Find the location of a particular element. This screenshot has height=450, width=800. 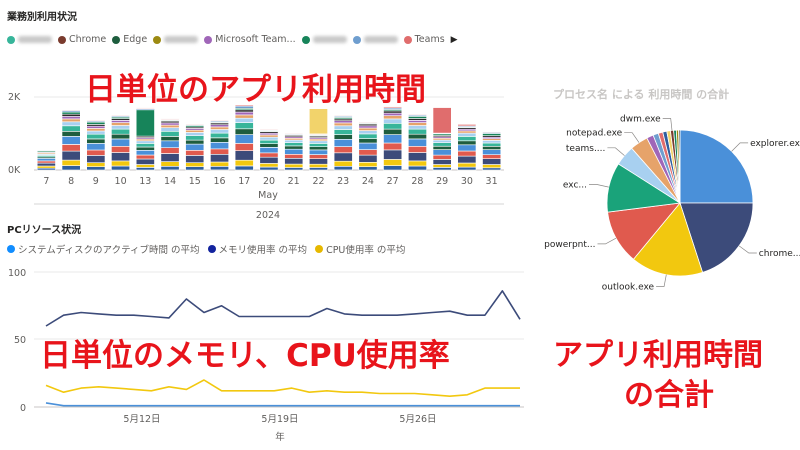

legend-item: システムディスクのアクティブ時間 の平均 is located at coordinates (103, 249).